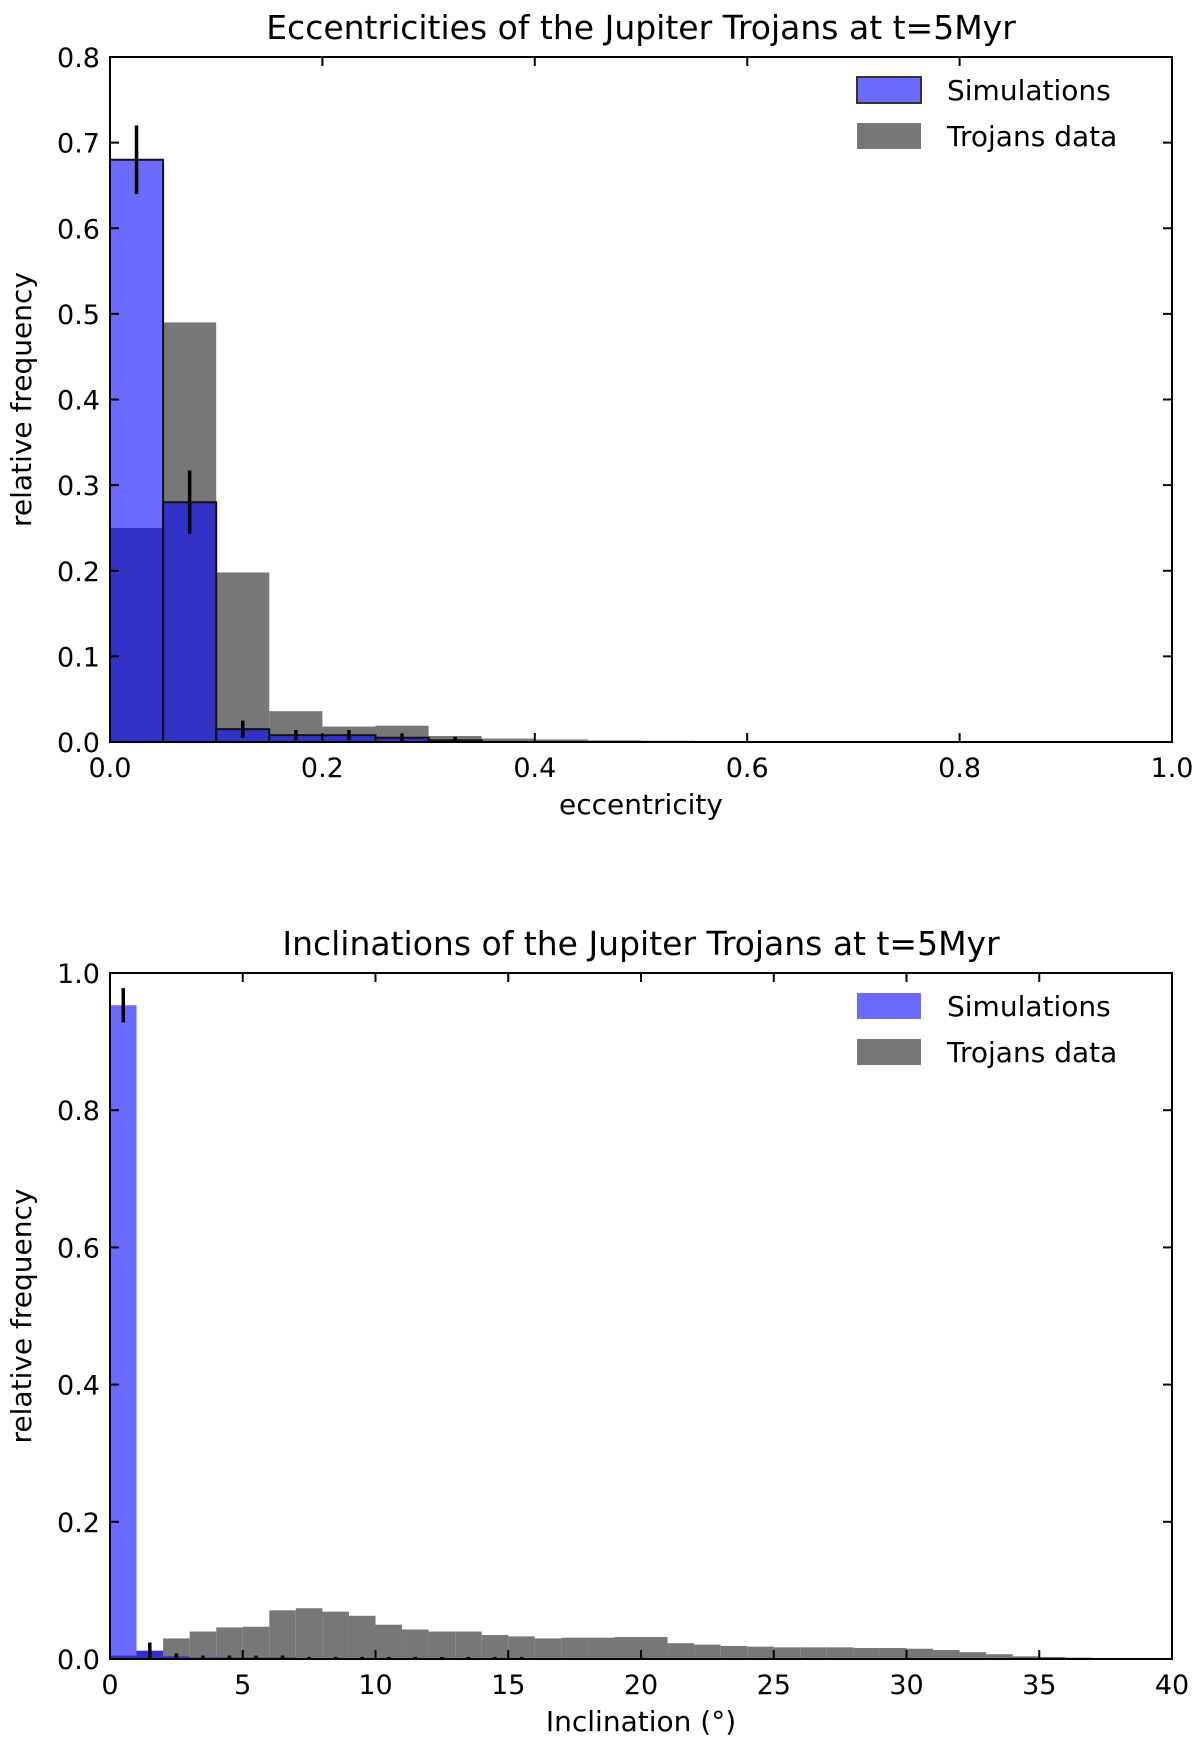 The image size is (1200, 1751). I want to click on x-tick-label: 20, so click(641, 1685).